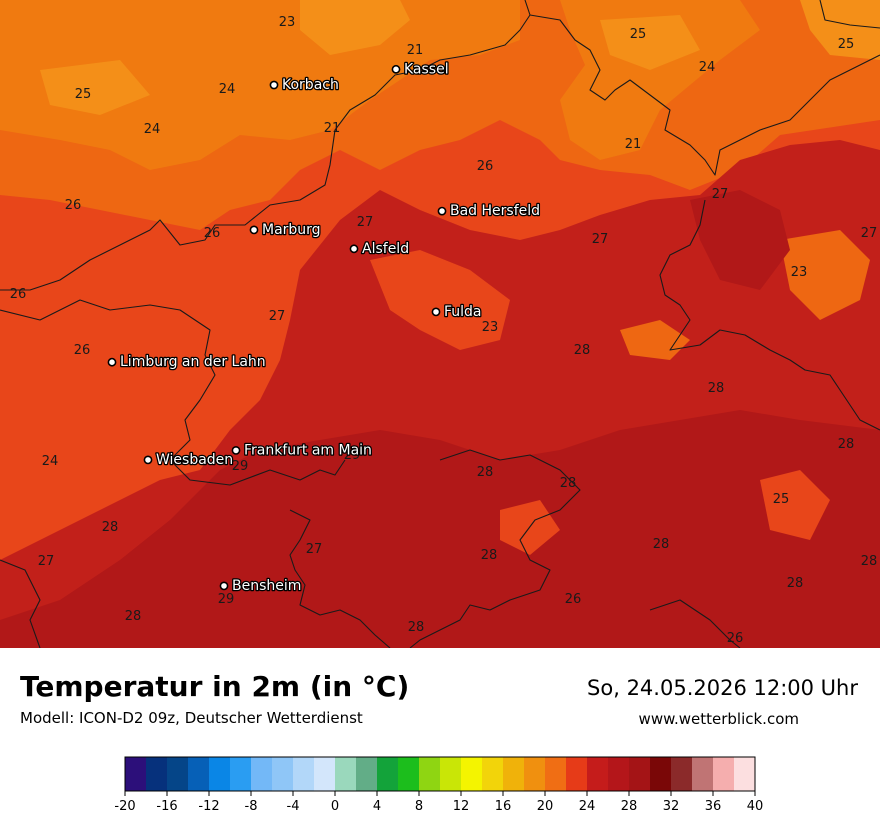 This screenshot has height=830, width=880. I want to click on border-southeast, so click(695, 623).